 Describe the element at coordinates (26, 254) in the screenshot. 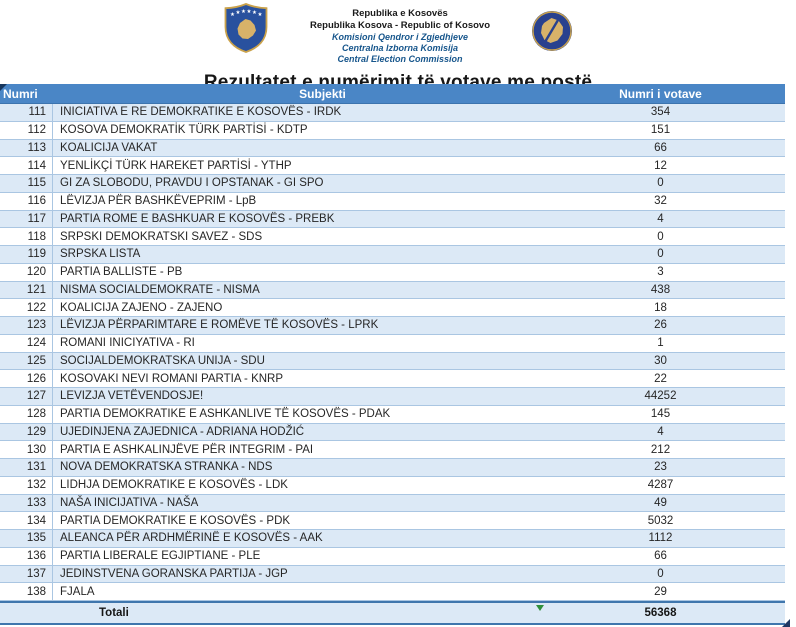

I see `cell-numri: 119` at that location.